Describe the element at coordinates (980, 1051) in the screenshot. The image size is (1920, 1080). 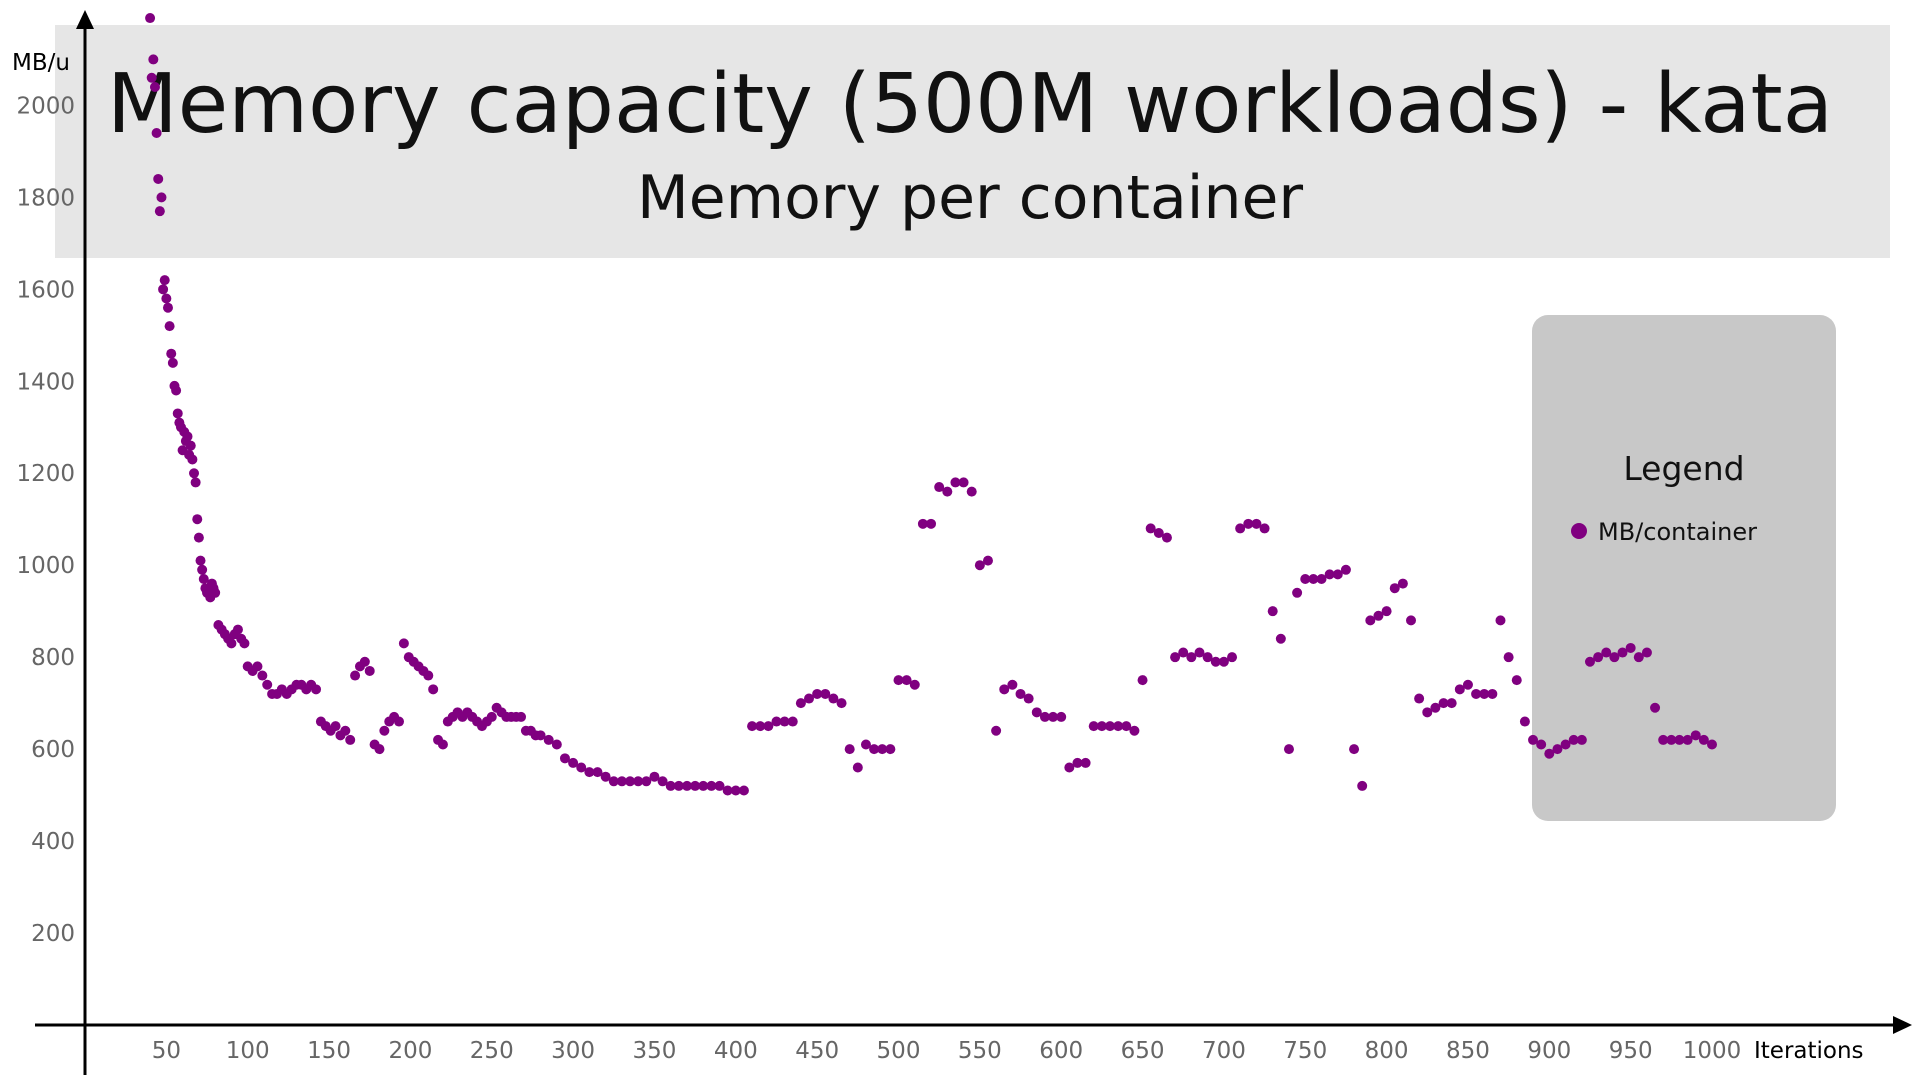
I see `x-tick-label: 550` at that location.